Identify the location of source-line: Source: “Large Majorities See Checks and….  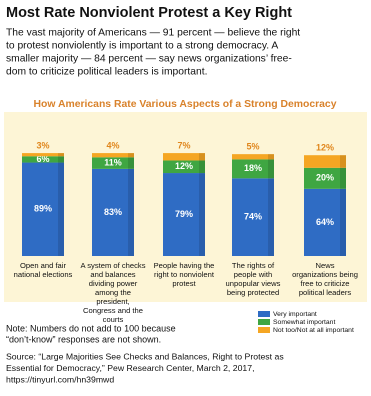
(145, 356).